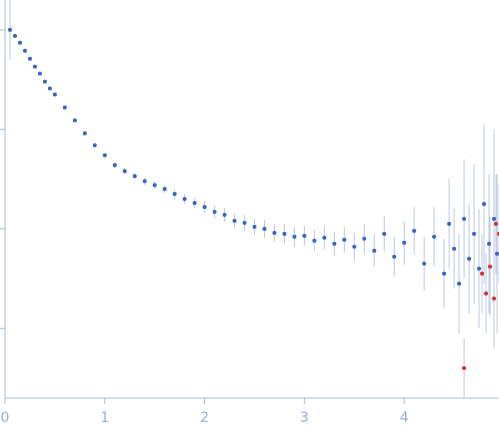 Image resolution: width=499 pixels, height=437 pixels. What do you see at coordinates (404, 418) in the screenshot?
I see `x-tick-label: 4` at bounding box center [404, 418].